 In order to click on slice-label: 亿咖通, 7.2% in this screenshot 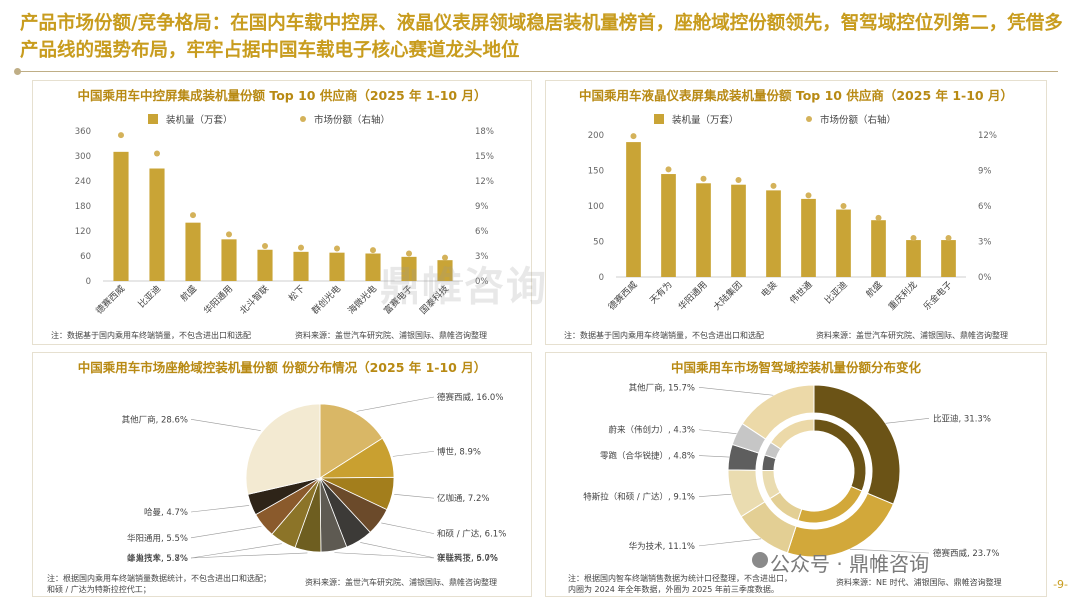, I will do `click(463, 498)`.